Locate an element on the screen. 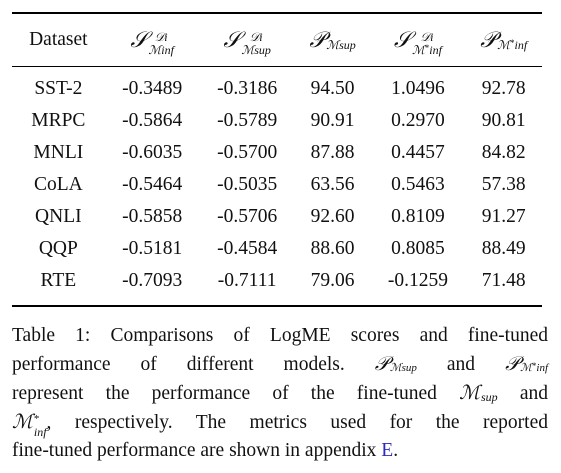 This screenshot has height=473, width=561. table-row: QNLI -0.5858 -0.5706 92.60 0.8109 91.27 is located at coordinates (277, 217).